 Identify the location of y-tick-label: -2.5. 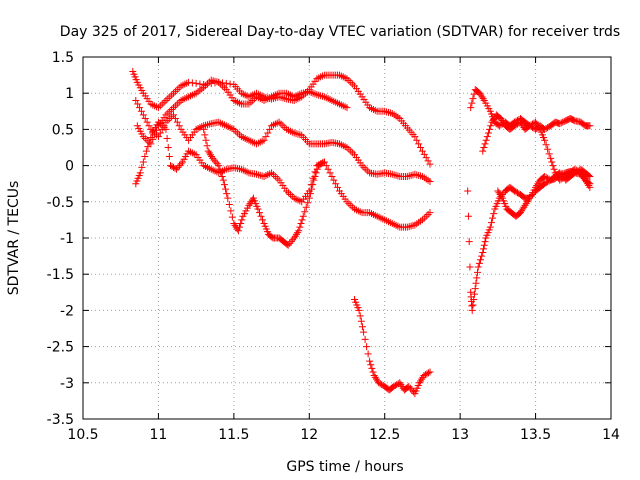
(60, 348).